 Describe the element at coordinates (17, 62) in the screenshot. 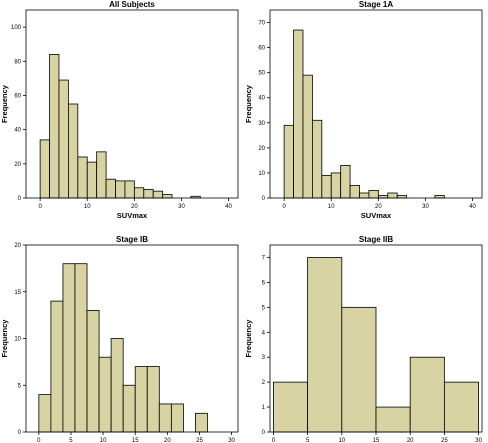

I see `y-tick-label: 80` at that location.